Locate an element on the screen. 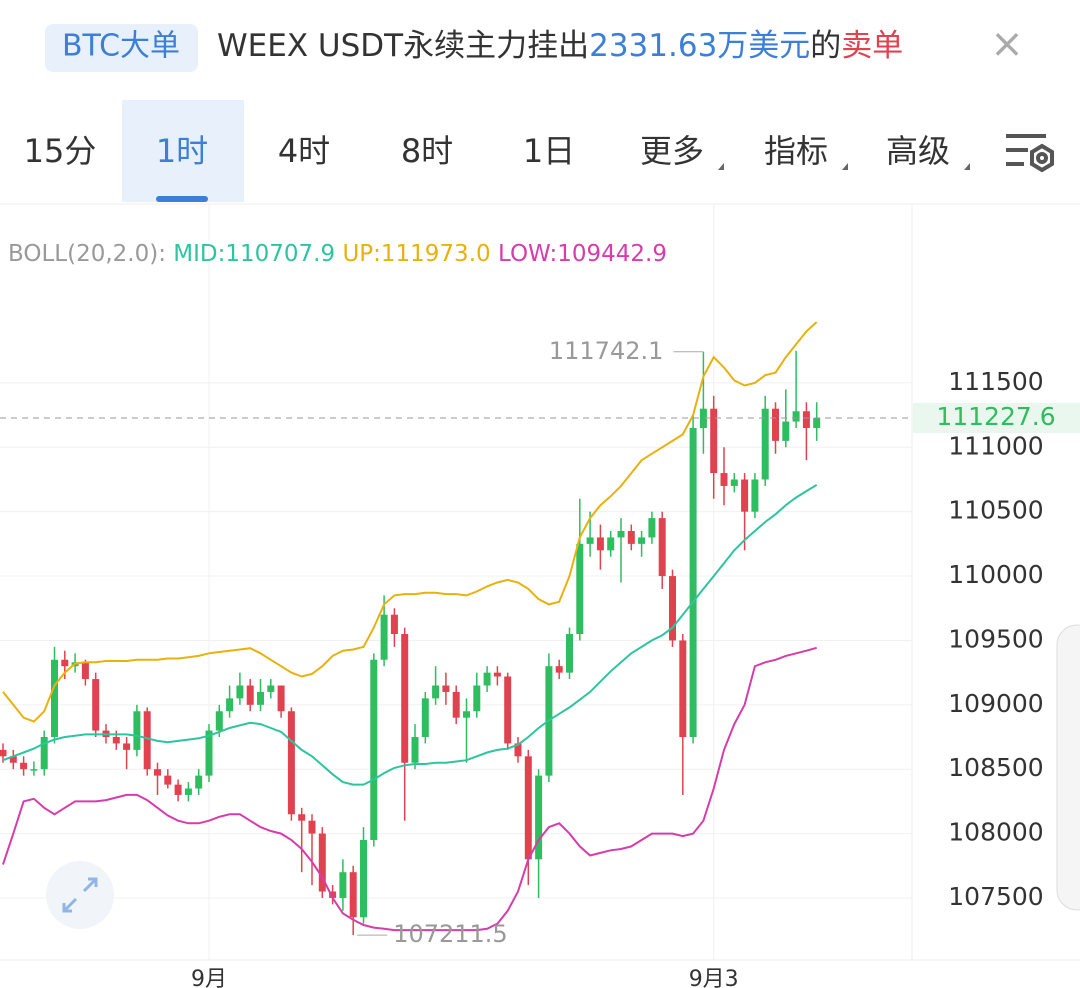 This screenshot has height=988, width=1080. headline: WEEX USDT永续主力挂出2331.63万美元的卖单 is located at coordinates (560, 46).